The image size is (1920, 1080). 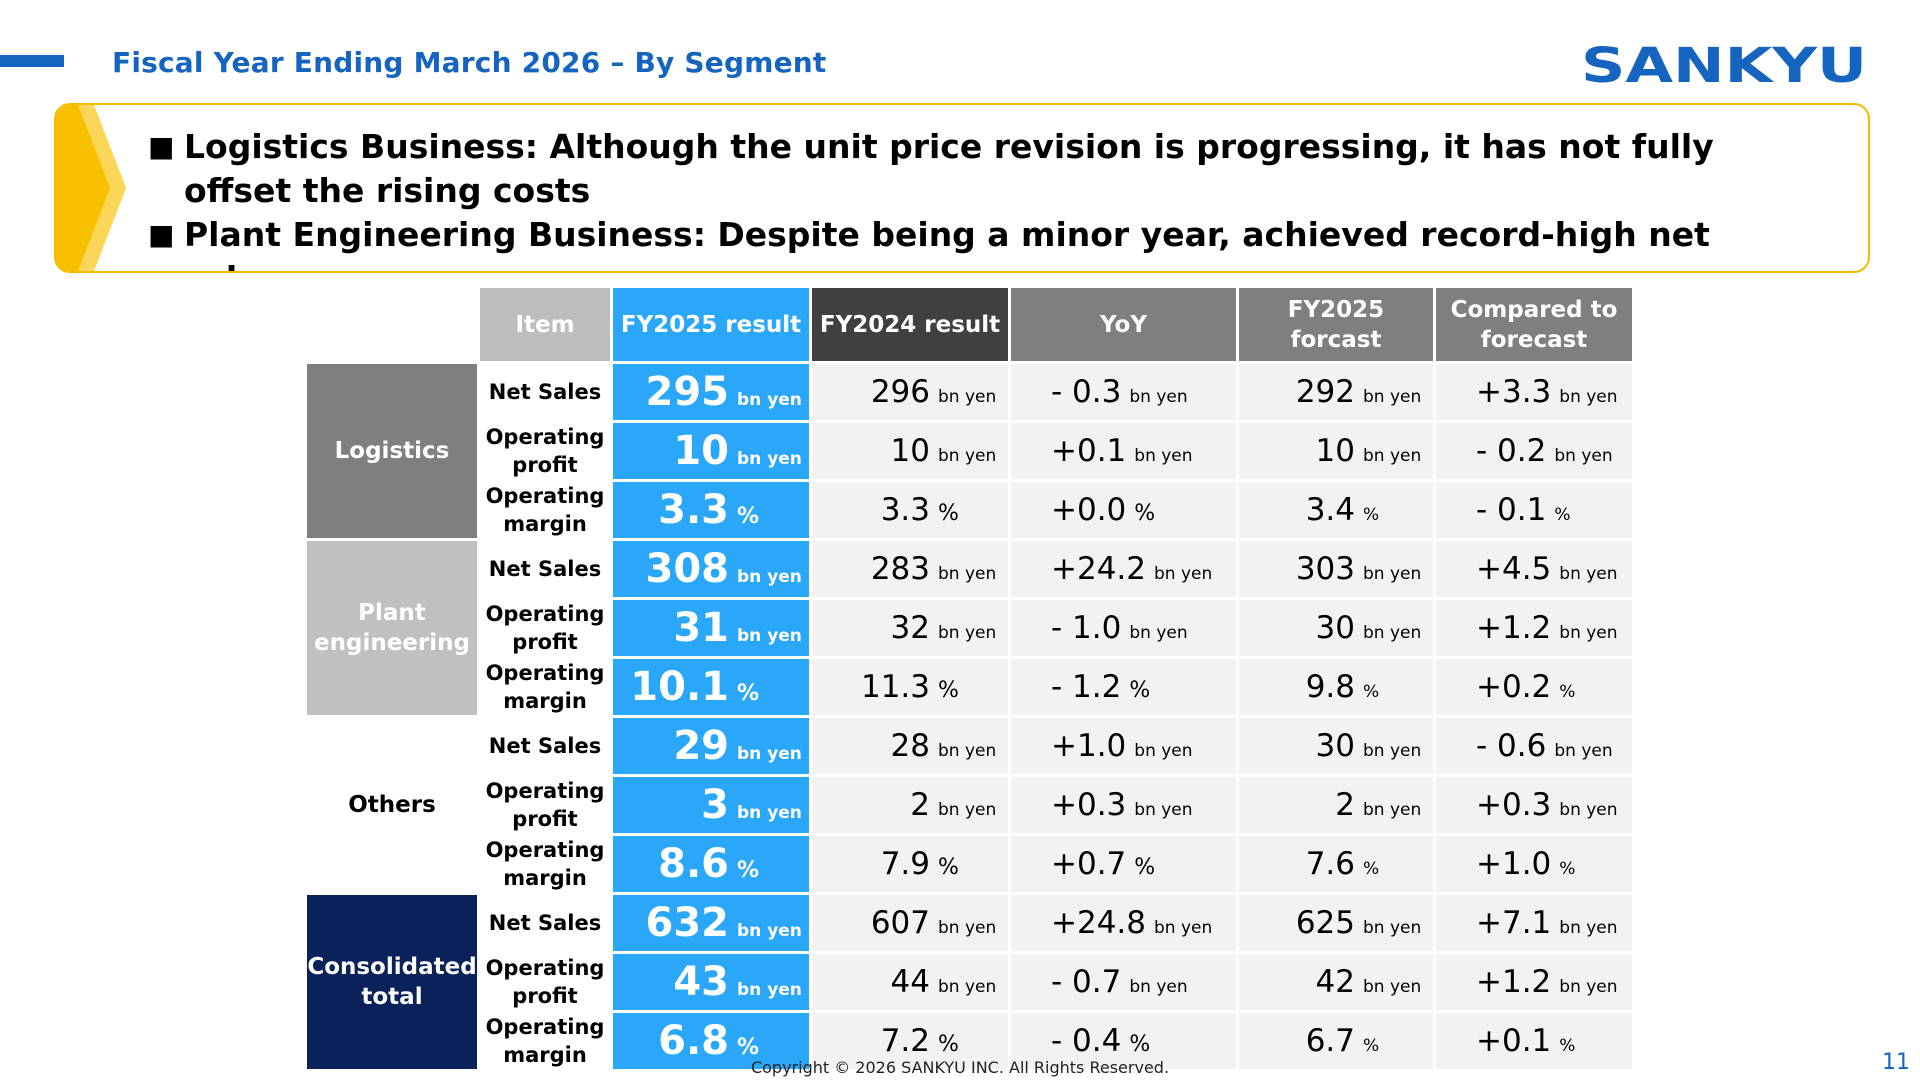 I want to click on compared-to-forecast-cell: - 0.2 bn yen, so click(x=1534, y=451).